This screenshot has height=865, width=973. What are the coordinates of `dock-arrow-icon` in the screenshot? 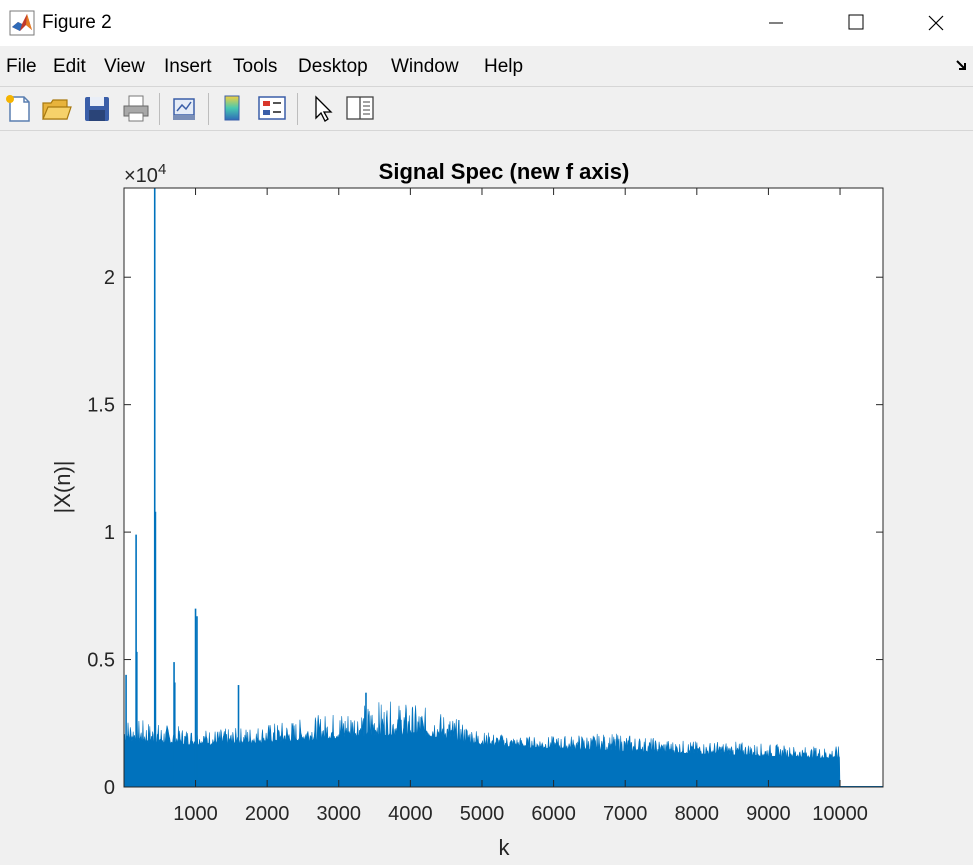 It's located at (962, 67).